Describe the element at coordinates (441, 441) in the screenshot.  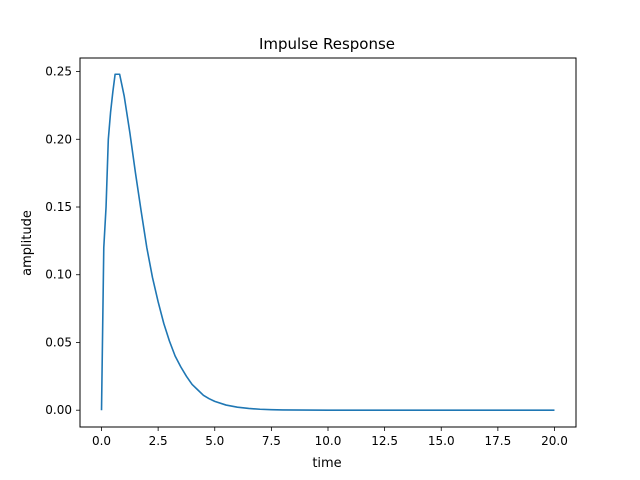
I see `x-tick-label: 15.0` at that location.